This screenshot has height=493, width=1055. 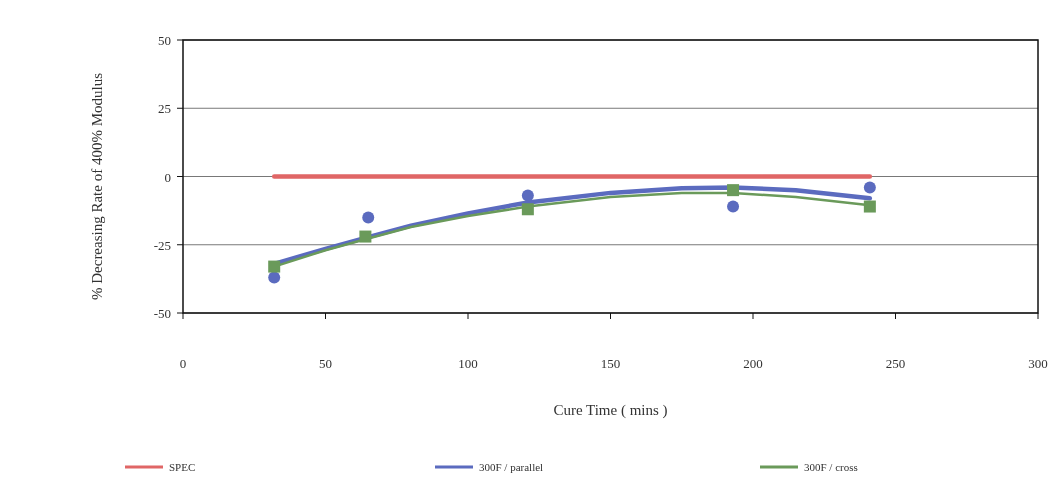 What do you see at coordinates (610, 363) in the screenshot?
I see `x-tick-label: 150` at bounding box center [610, 363].